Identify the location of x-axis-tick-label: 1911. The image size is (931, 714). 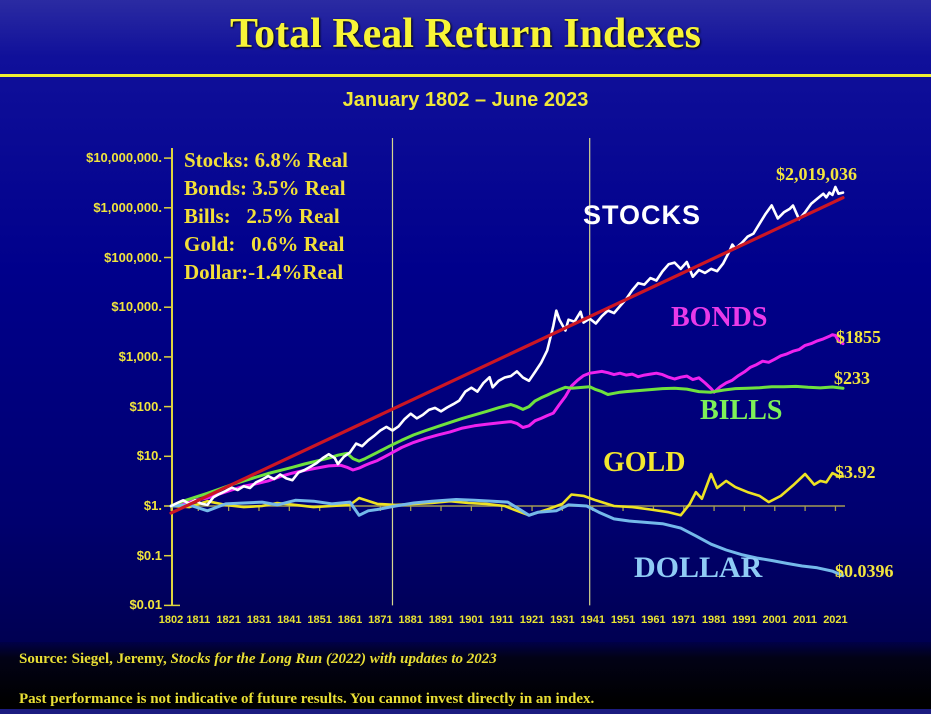
(501, 620).